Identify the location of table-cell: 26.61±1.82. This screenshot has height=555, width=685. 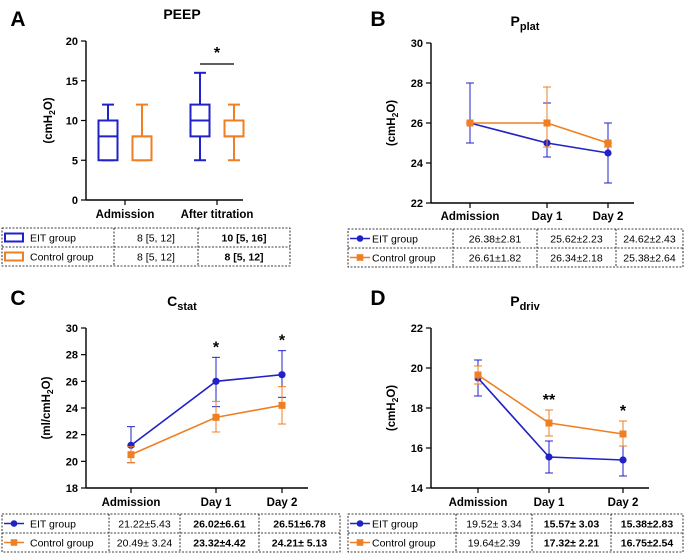
(495, 259).